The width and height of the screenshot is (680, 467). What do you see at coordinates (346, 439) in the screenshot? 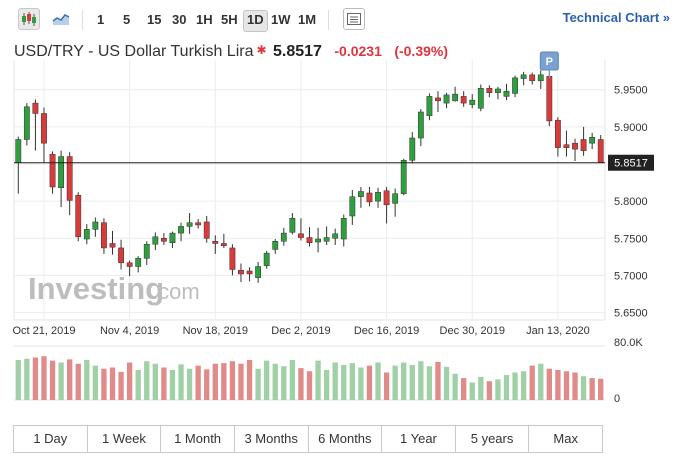
I see `range-6-months: 6 Months` at bounding box center [346, 439].